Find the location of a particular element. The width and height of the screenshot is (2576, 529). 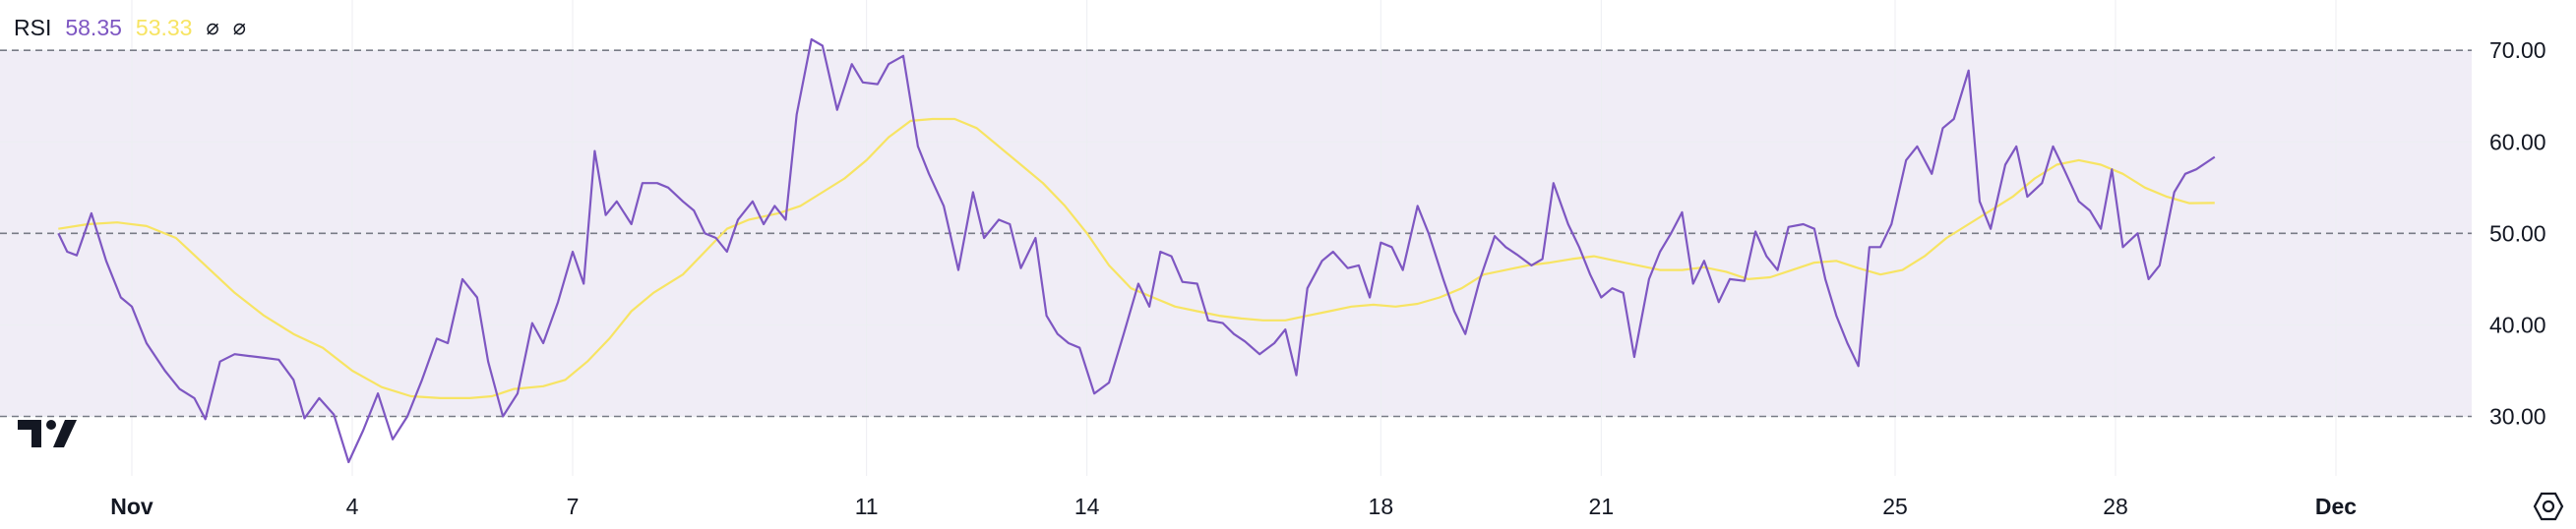

y-tick-label: 70.00 is located at coordinates (2517, 50).